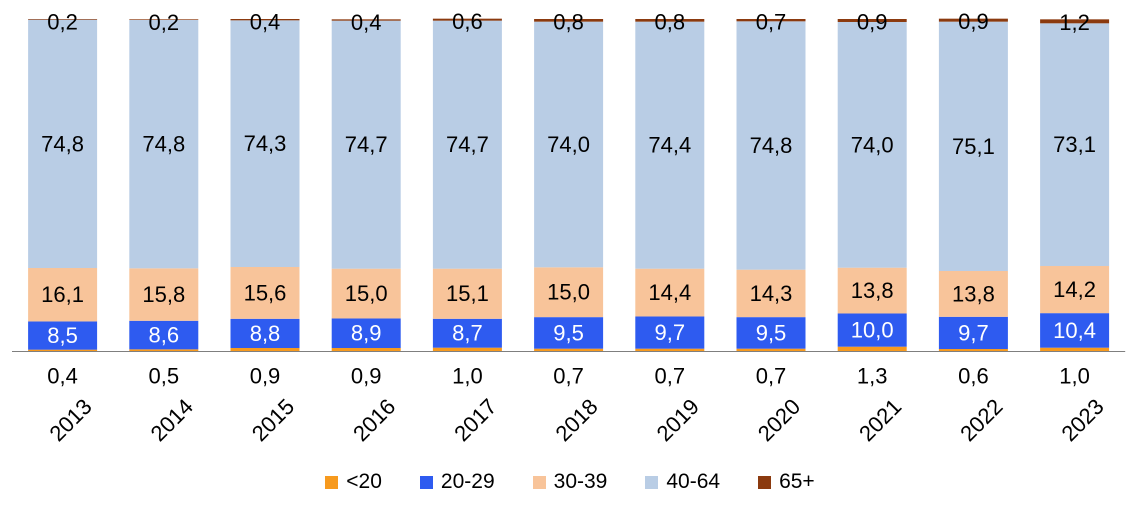 The height and width of the screenshot is (506, 1140). I want to click on bar-segment-4064-2013, so click(63, 143).